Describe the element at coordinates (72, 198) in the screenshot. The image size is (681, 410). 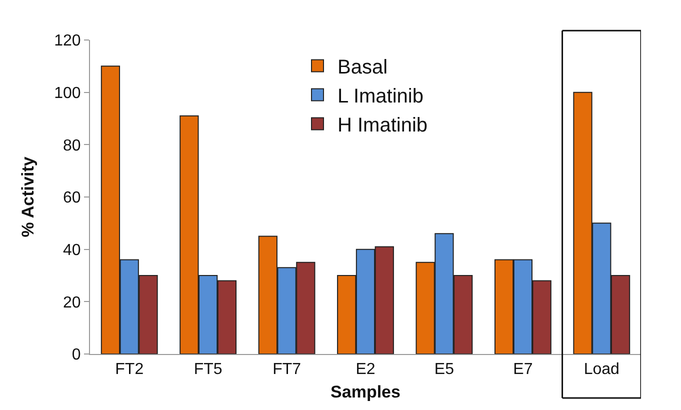
I see `y-tick-label: 60` at that location.